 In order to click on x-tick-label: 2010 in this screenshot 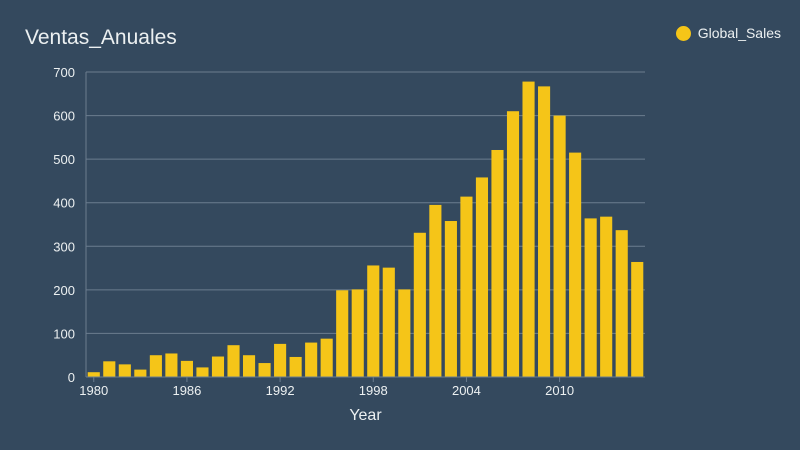, I will do `click(559, 390)`.